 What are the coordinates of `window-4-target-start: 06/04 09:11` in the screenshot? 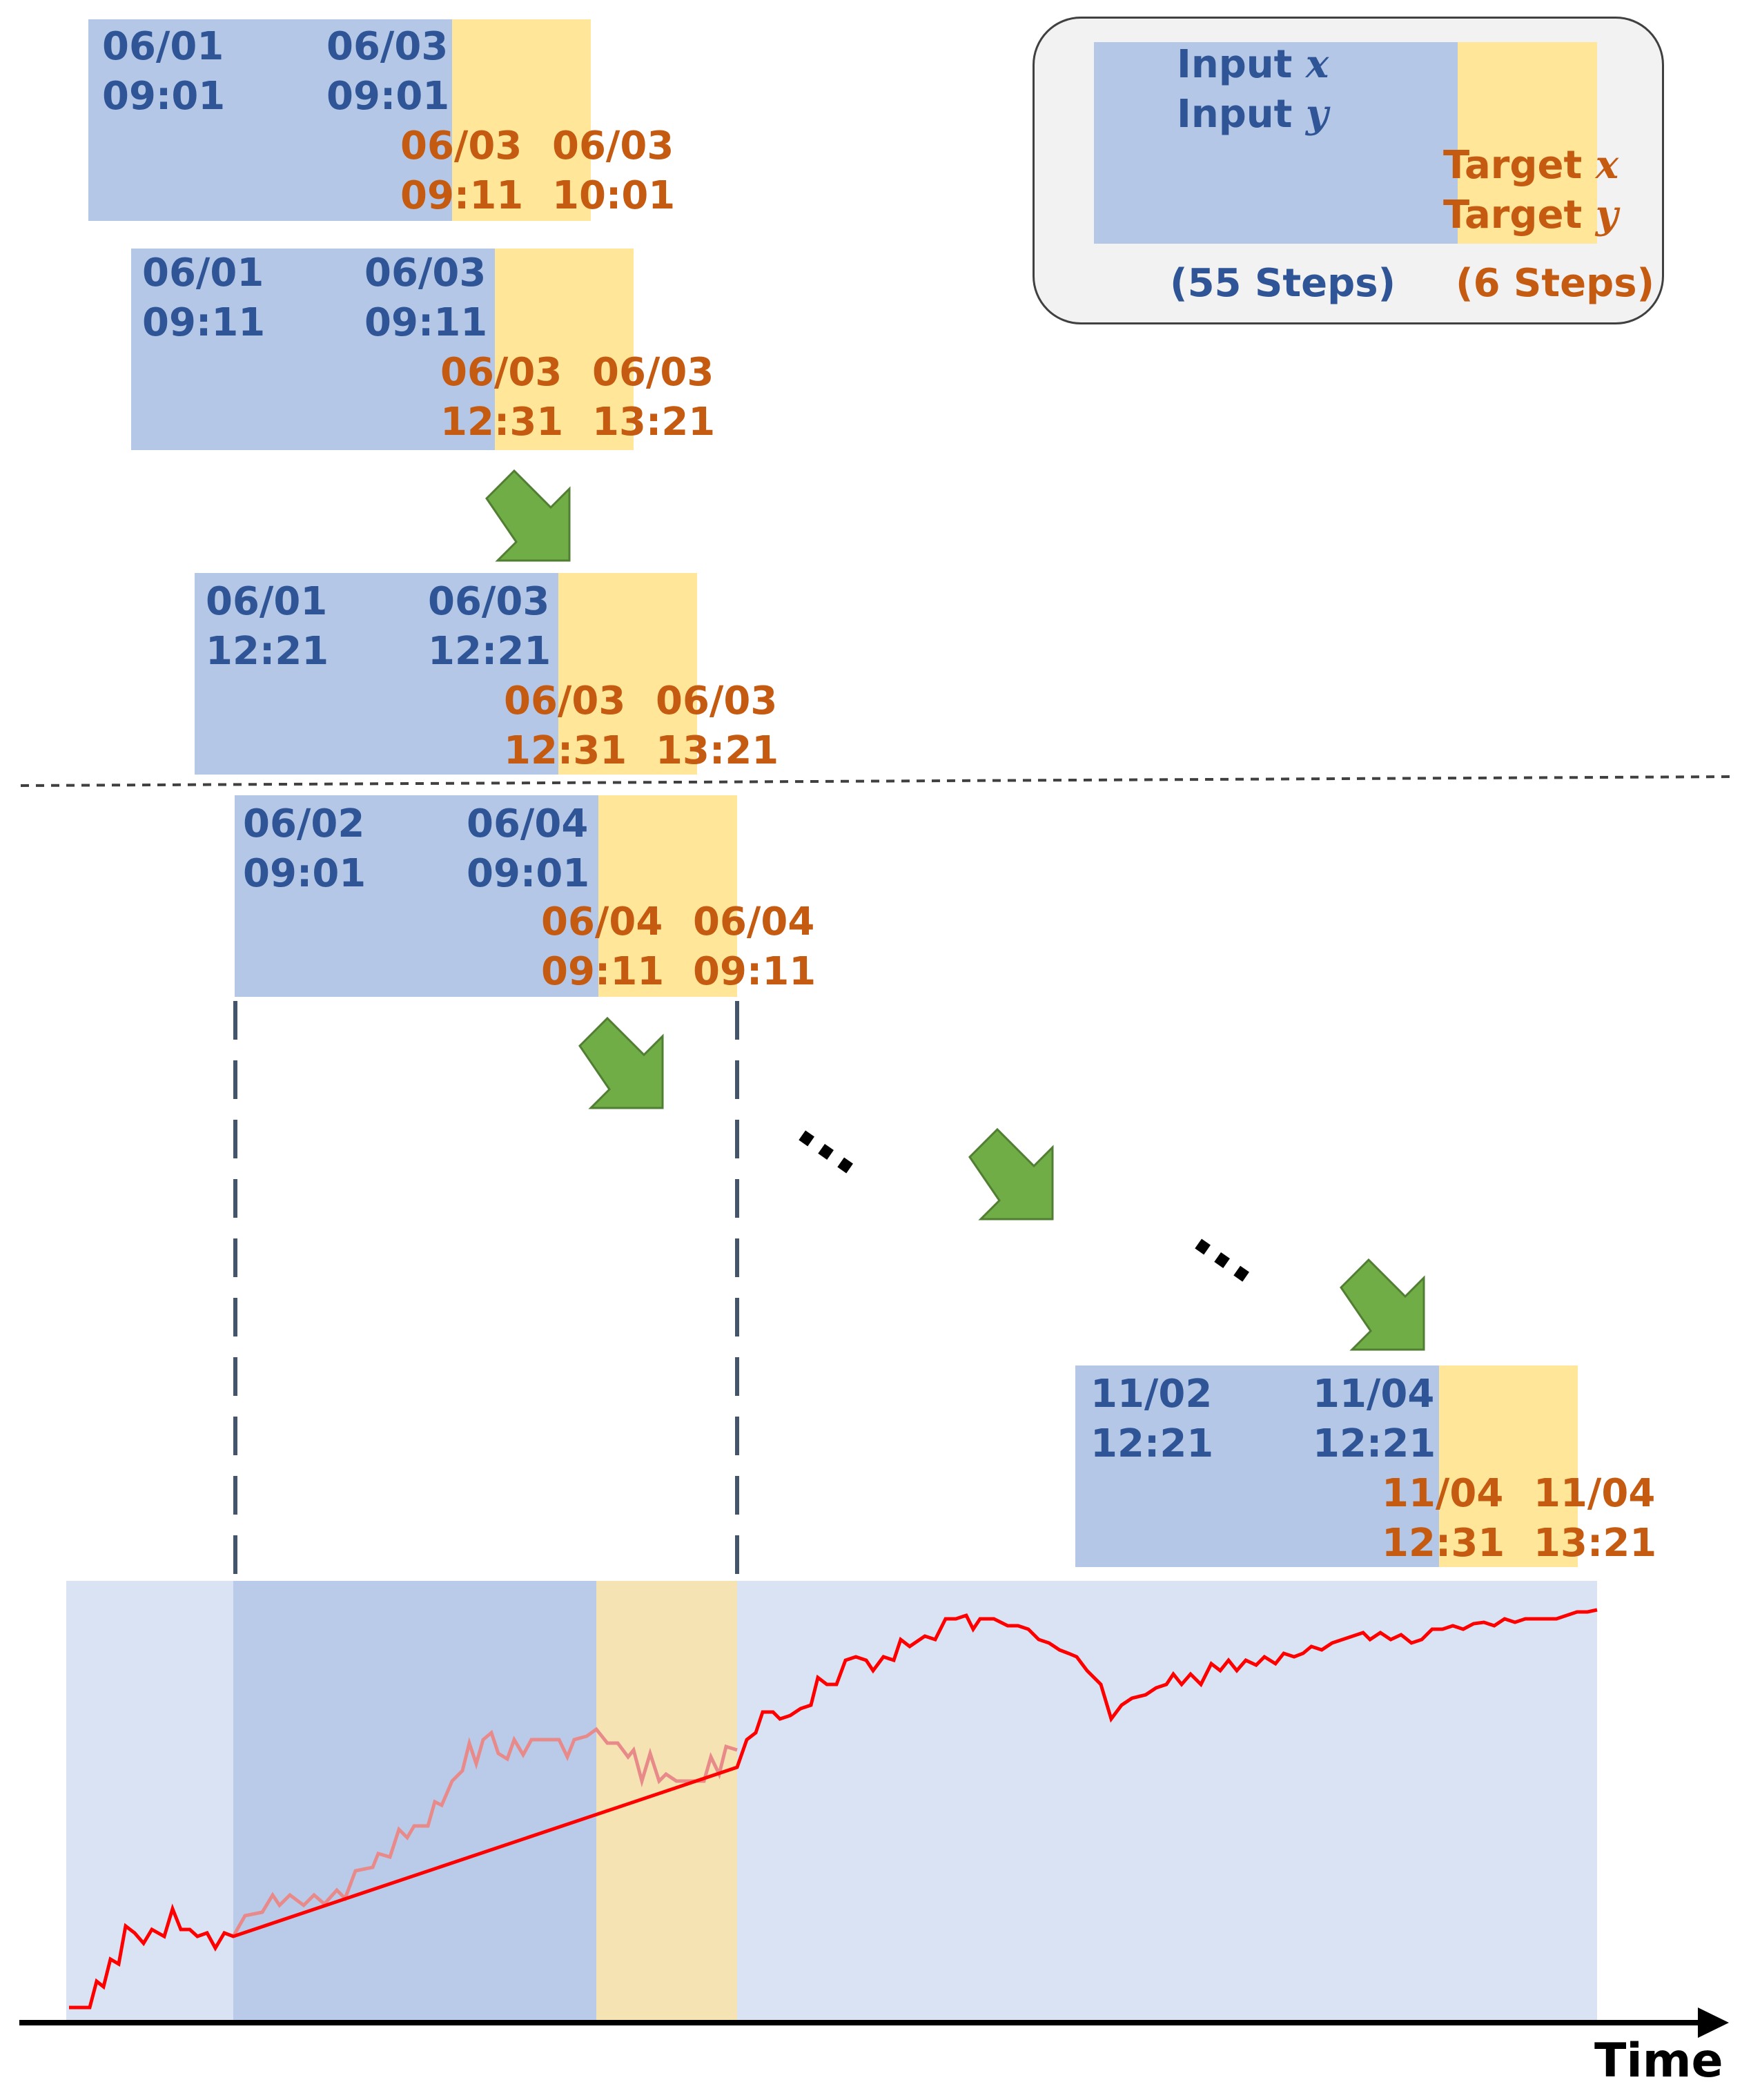 It's located at (603, 947).